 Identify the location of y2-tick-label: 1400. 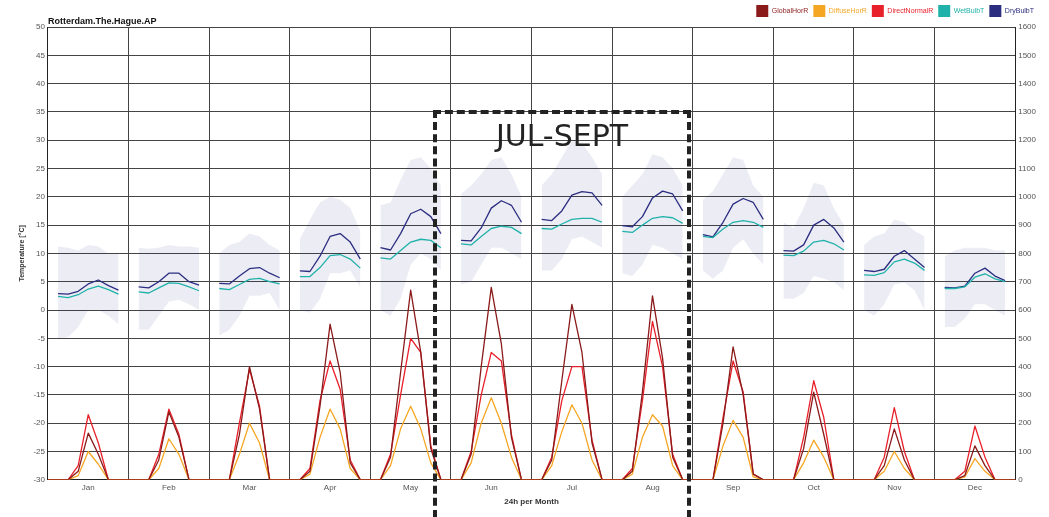
(1027, 83).